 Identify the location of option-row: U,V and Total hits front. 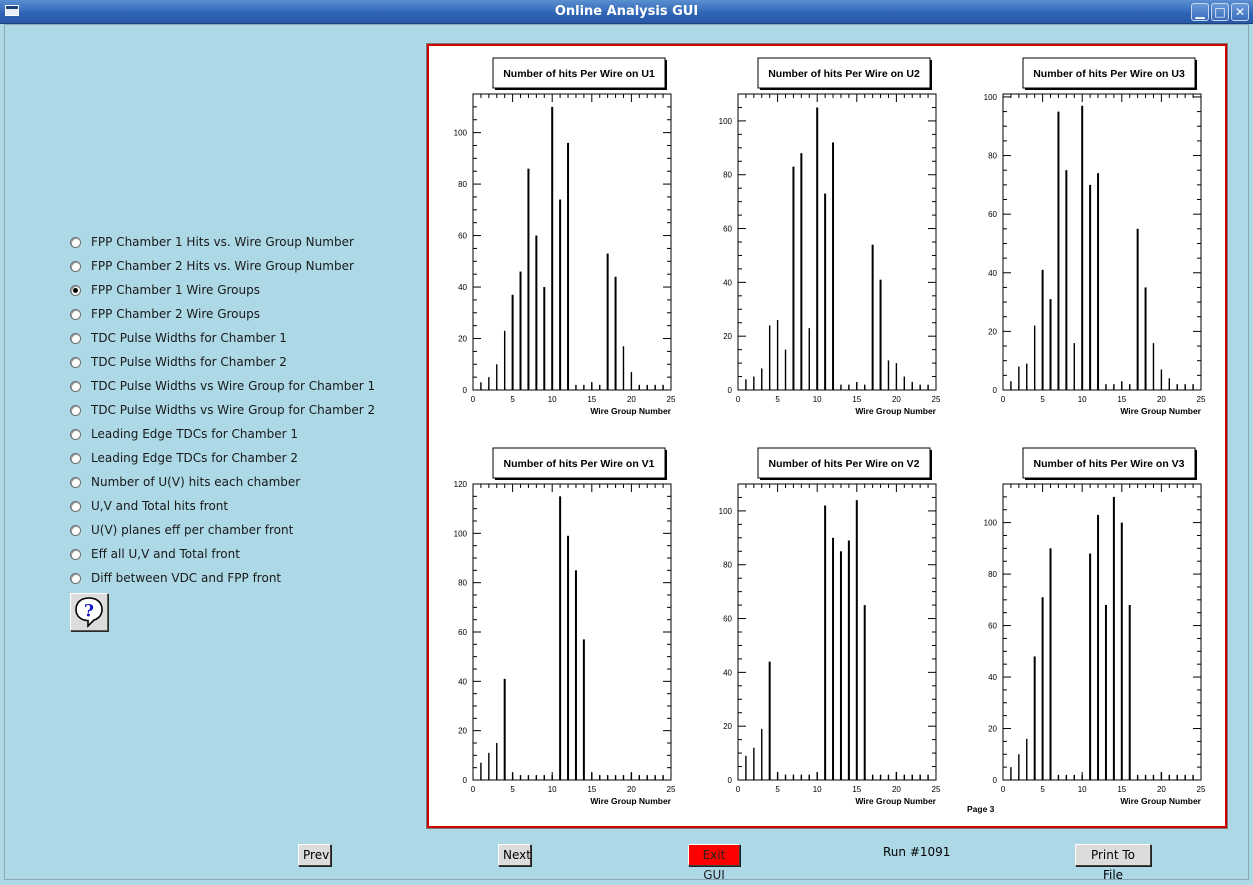
(149, 506).